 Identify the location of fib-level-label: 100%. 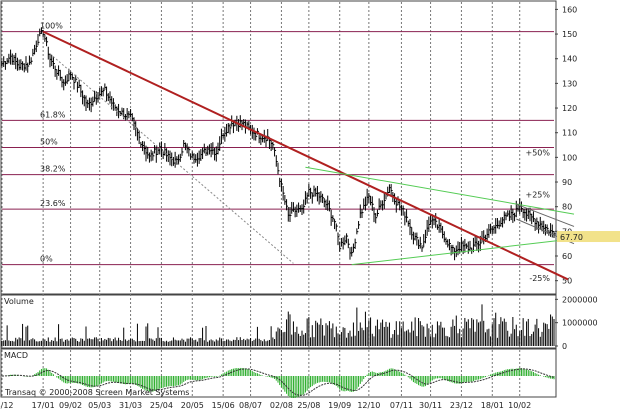
(51, 26).